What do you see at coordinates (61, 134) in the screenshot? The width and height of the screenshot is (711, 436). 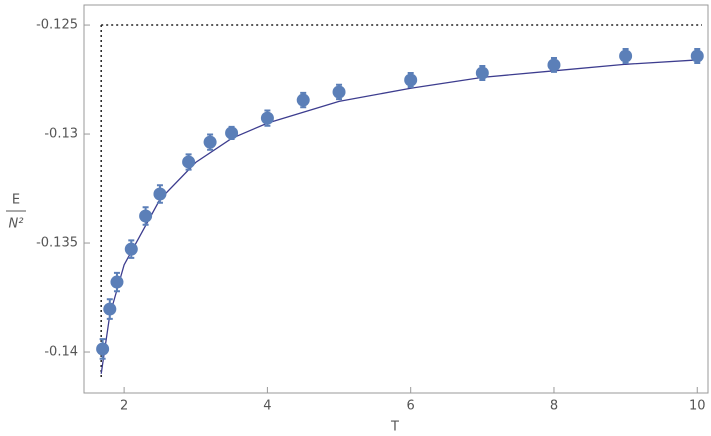 I see `y-tick-label: -0.13` at bounding box center [61, 134].